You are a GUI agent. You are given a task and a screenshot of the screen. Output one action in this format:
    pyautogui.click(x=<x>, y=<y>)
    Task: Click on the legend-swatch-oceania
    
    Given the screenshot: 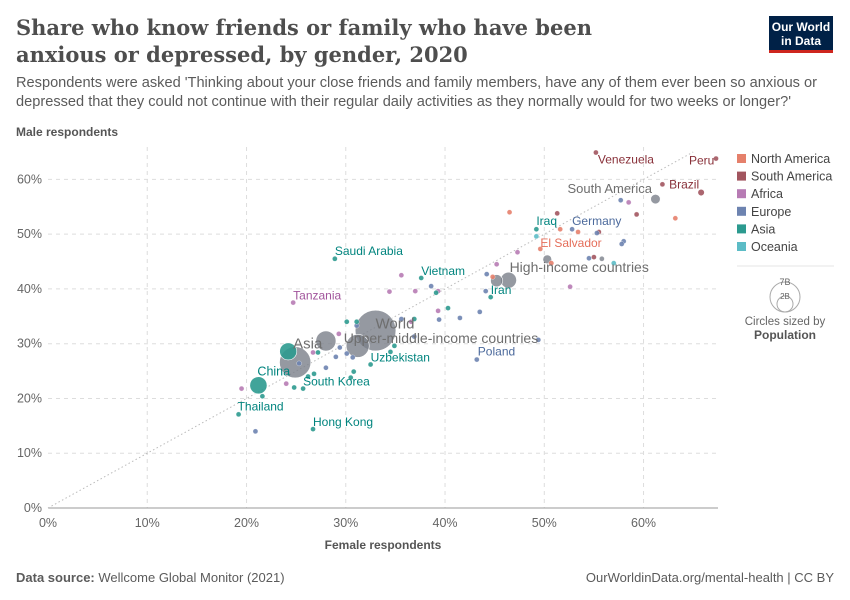 What is the action you would take?
    pyautogui.click(x=741, y=246)
    